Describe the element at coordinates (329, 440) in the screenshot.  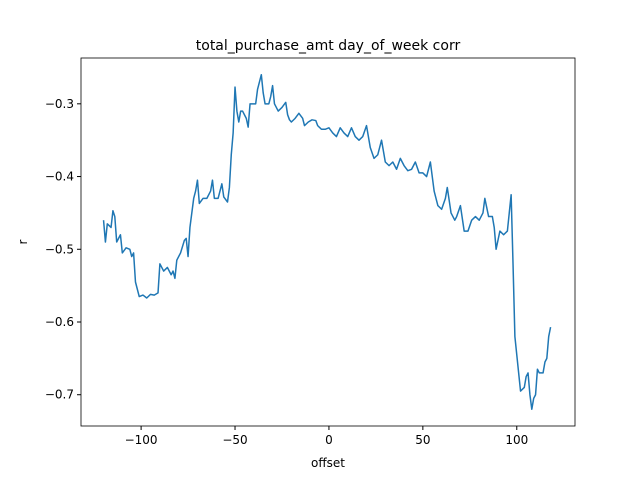
I see `x-tick-label: 0` at that location.